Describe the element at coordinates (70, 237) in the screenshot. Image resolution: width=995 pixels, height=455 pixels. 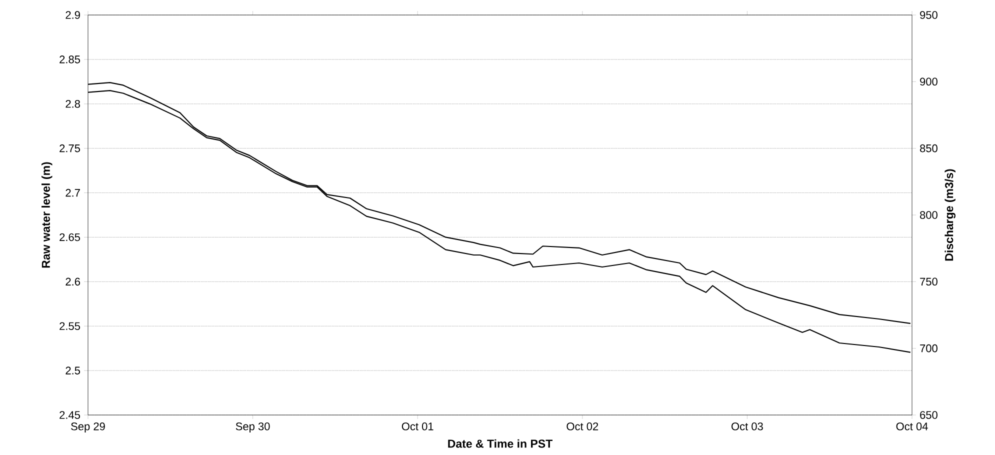
I see `y-tick-label: 2.65` at that location.